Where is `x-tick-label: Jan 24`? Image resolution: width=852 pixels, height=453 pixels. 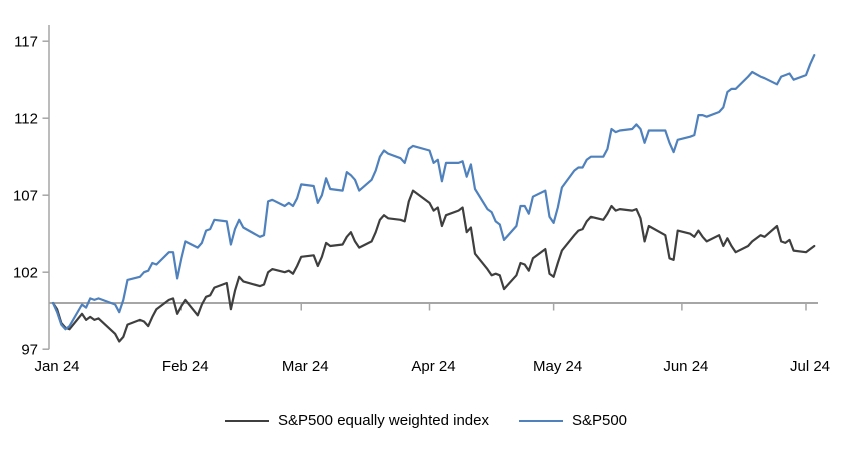 x-tick-label: Jan 24 is located at coordinates (56, 366).